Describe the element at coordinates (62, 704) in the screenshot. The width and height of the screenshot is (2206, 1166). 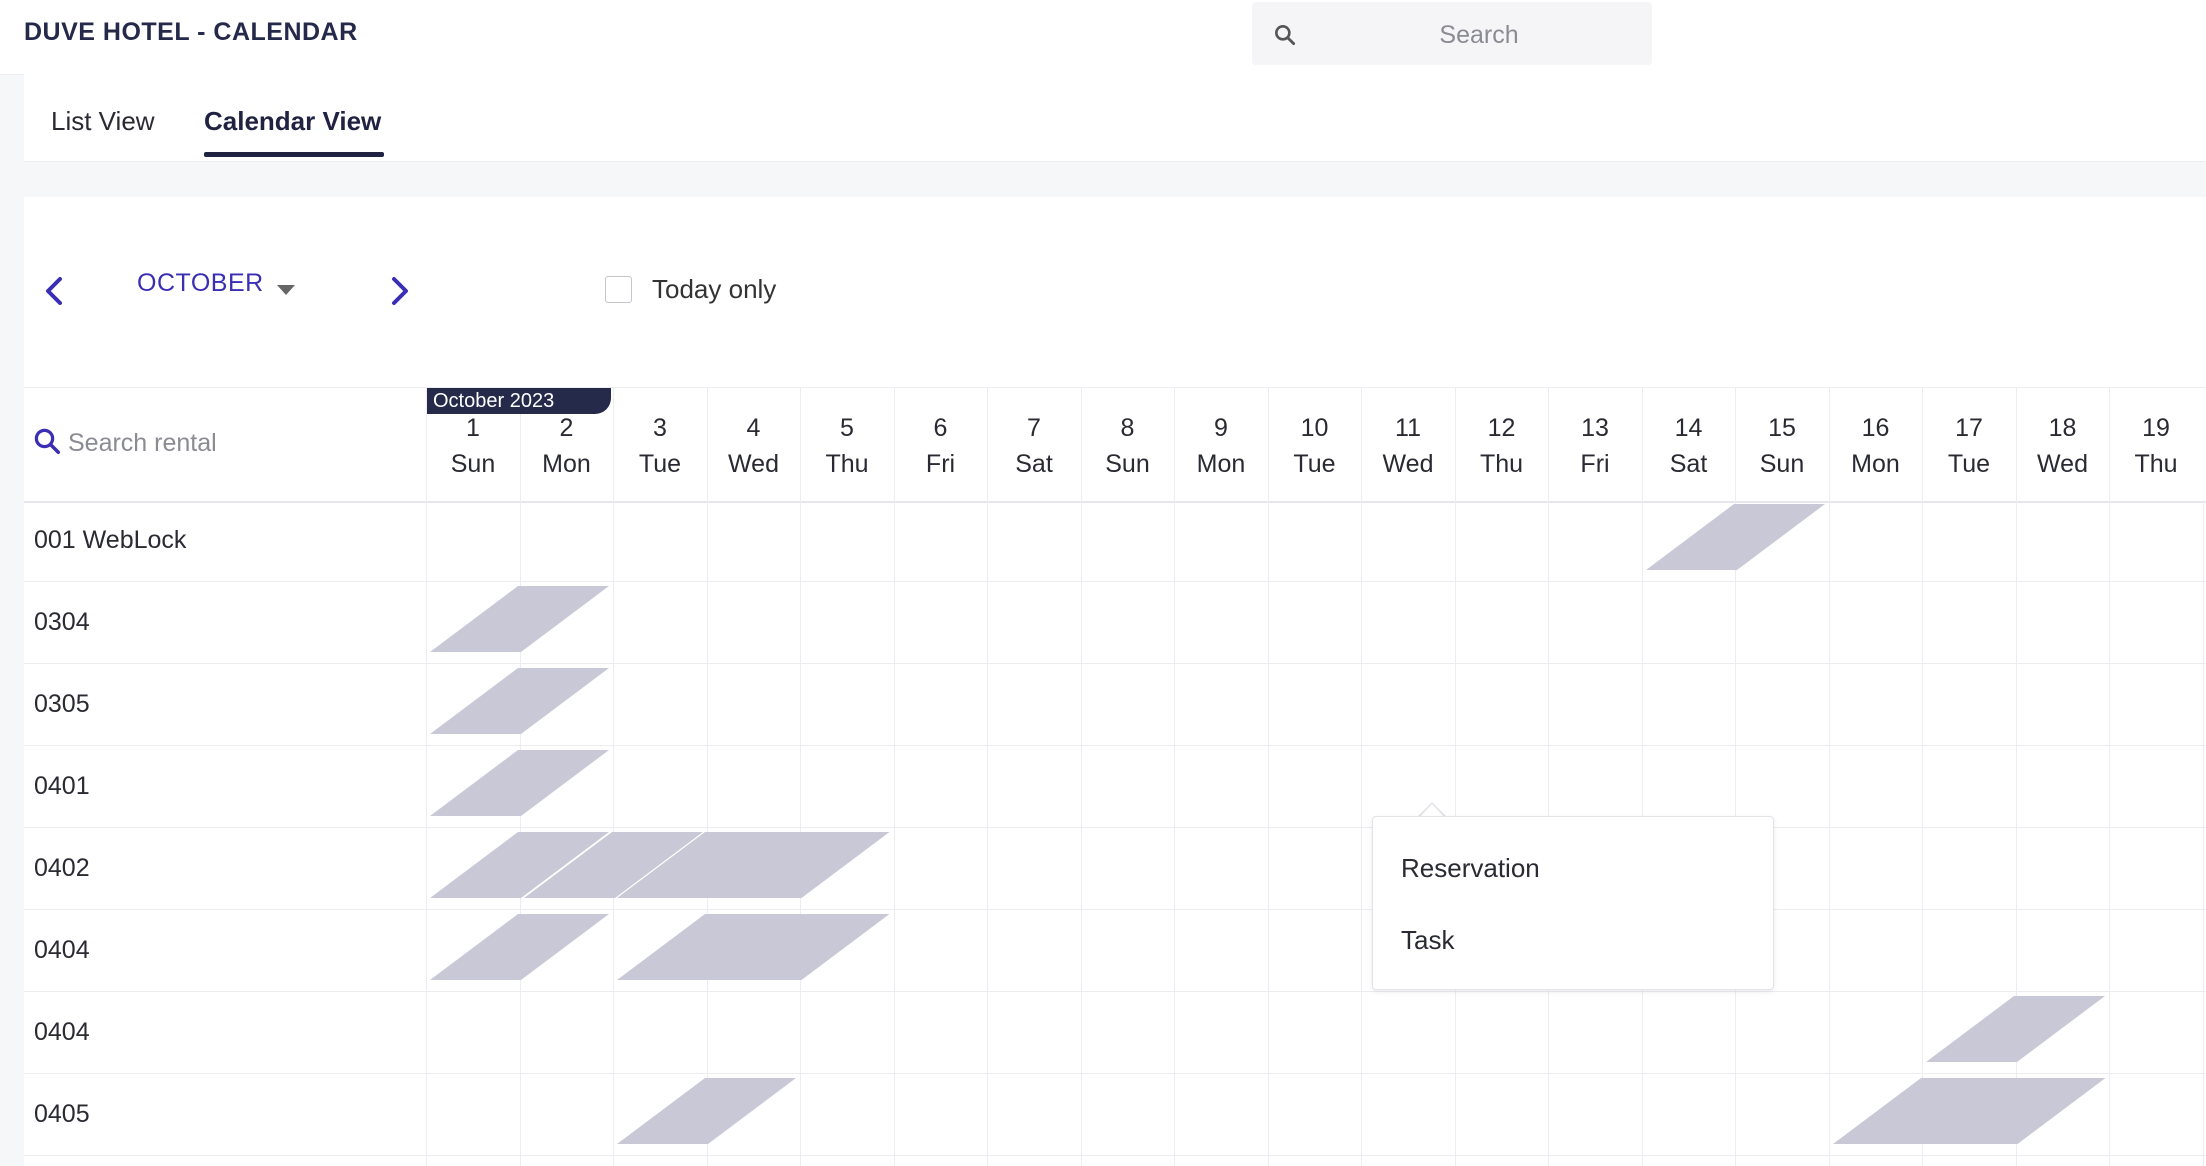
I see `rental-name: 0305` at that location.